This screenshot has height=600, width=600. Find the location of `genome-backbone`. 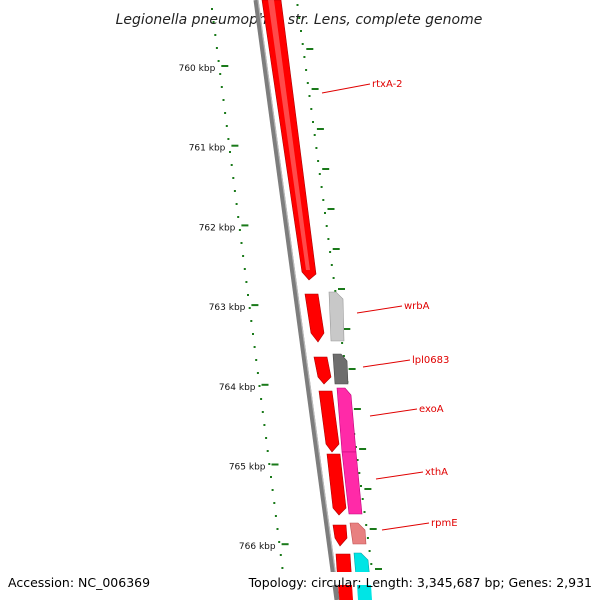

genome-backbone is located at coordinates (296, 300).